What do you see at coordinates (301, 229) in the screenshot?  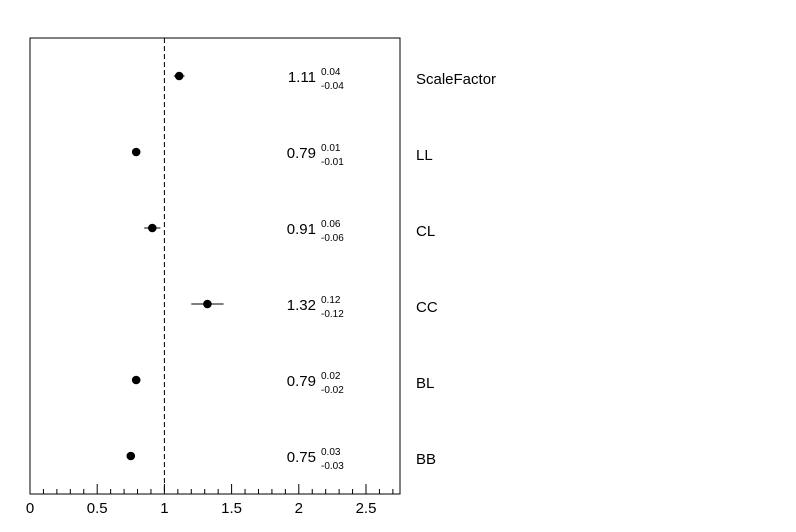 I see `value-label: 0.91` at bounding box center [301, 229].